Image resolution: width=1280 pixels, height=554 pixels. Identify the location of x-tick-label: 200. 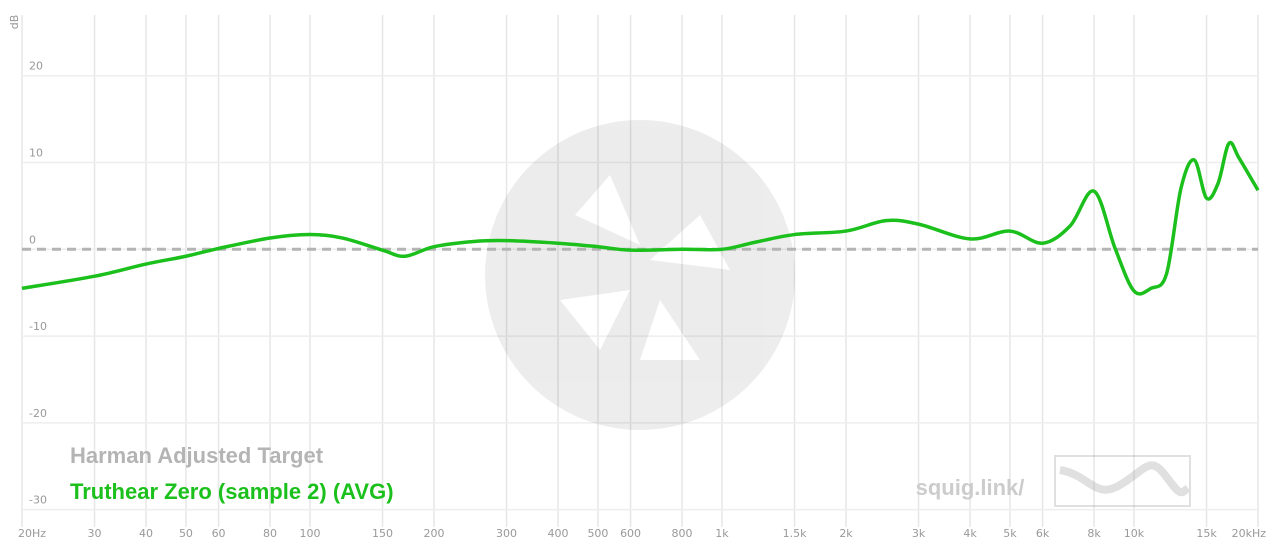
(434, 533).